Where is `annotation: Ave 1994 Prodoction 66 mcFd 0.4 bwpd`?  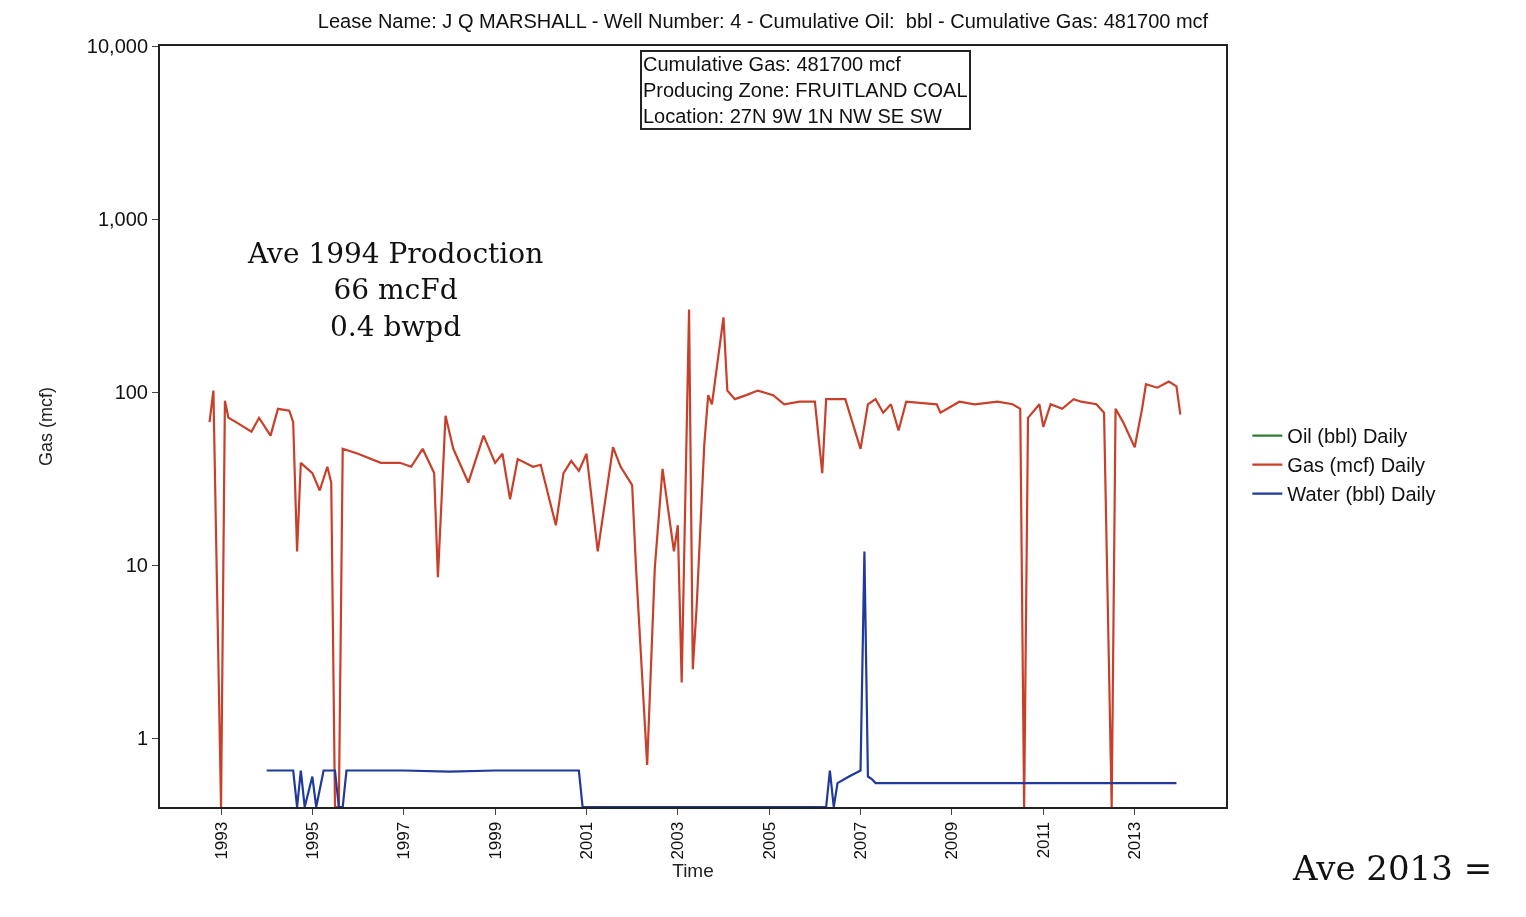 annotation: Ave 1994 Prodoction 66 mcFd 0.4 bwpd is located at coordinates (395, 290).